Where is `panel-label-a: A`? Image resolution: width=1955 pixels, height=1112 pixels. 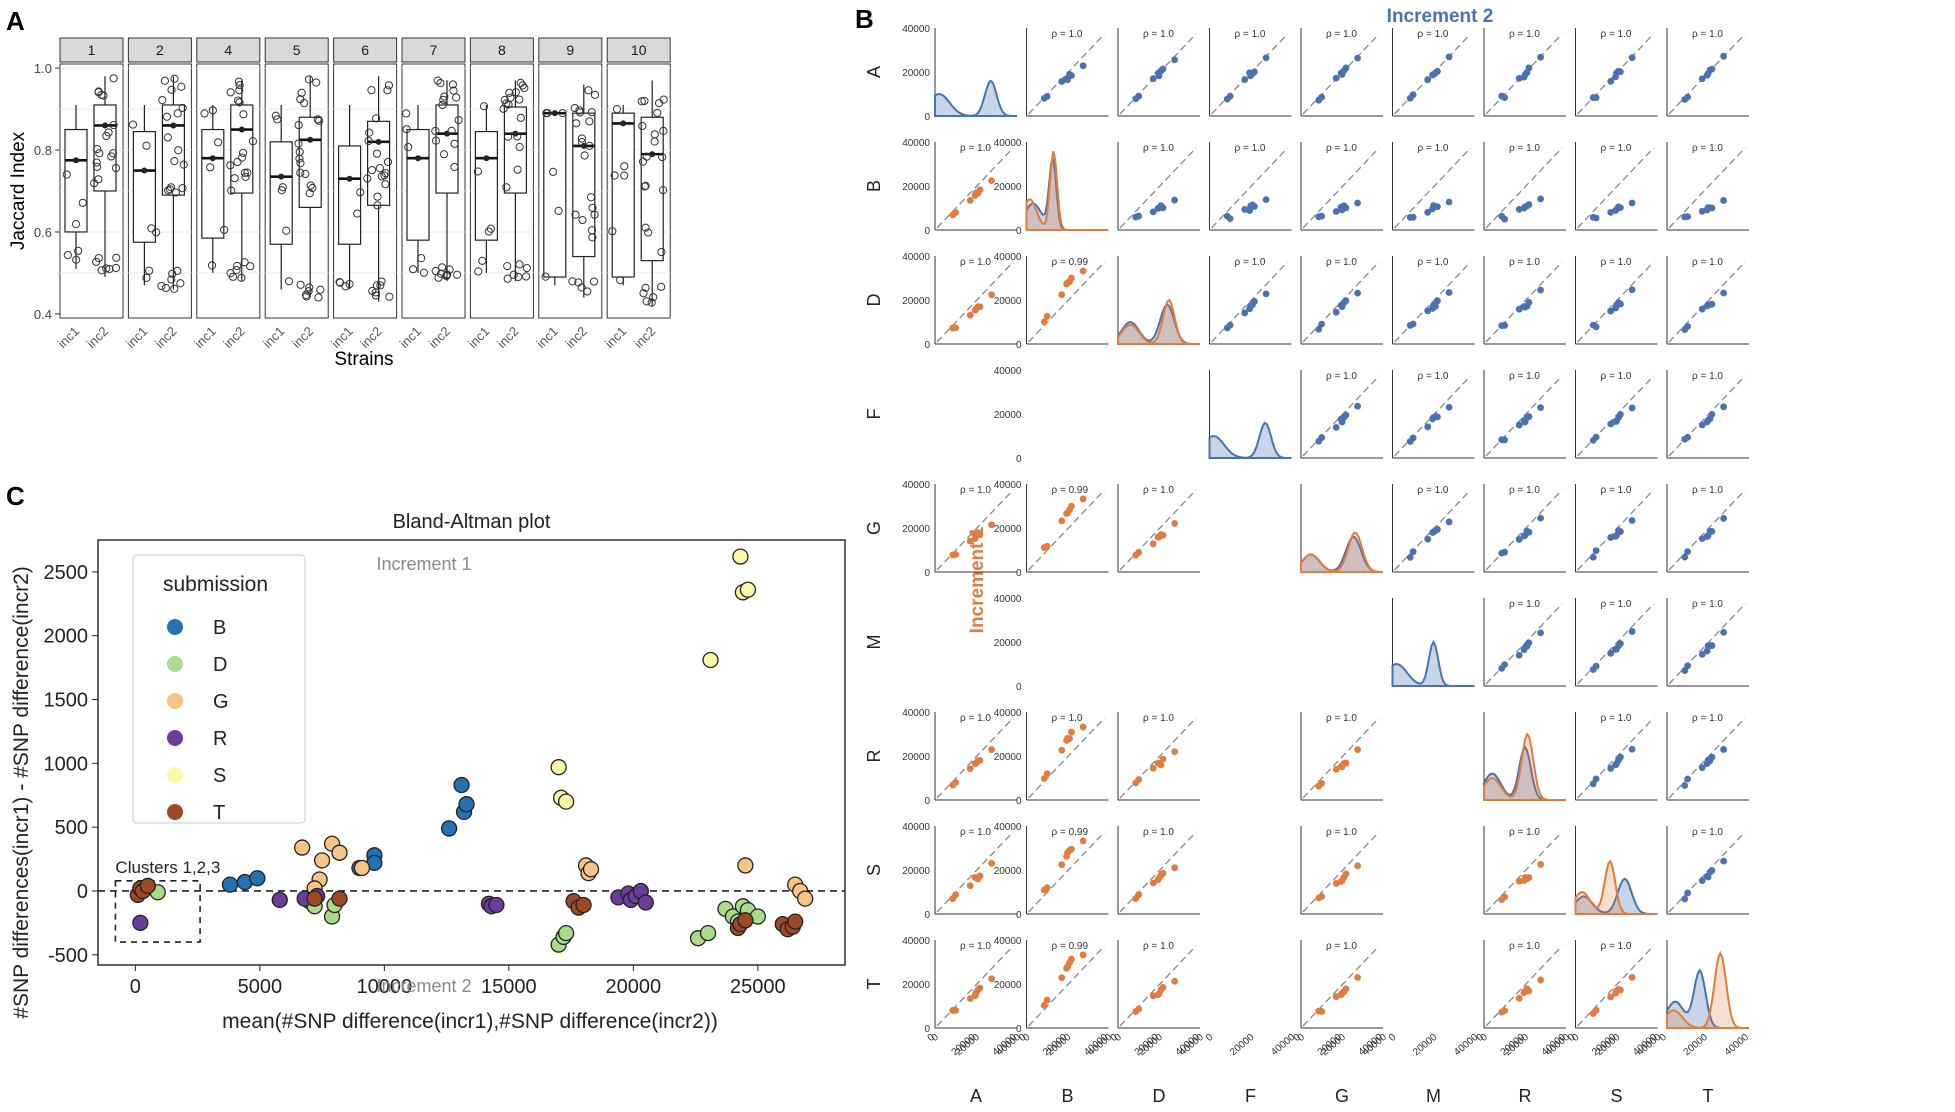
panel-label-a: A is located at coordinates (15, 21).